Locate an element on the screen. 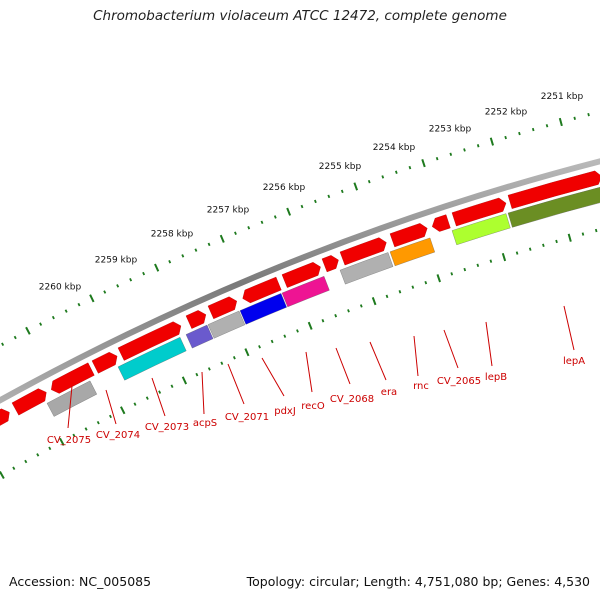  gene-block-cv-2075 is located at coordinates (72, 398).